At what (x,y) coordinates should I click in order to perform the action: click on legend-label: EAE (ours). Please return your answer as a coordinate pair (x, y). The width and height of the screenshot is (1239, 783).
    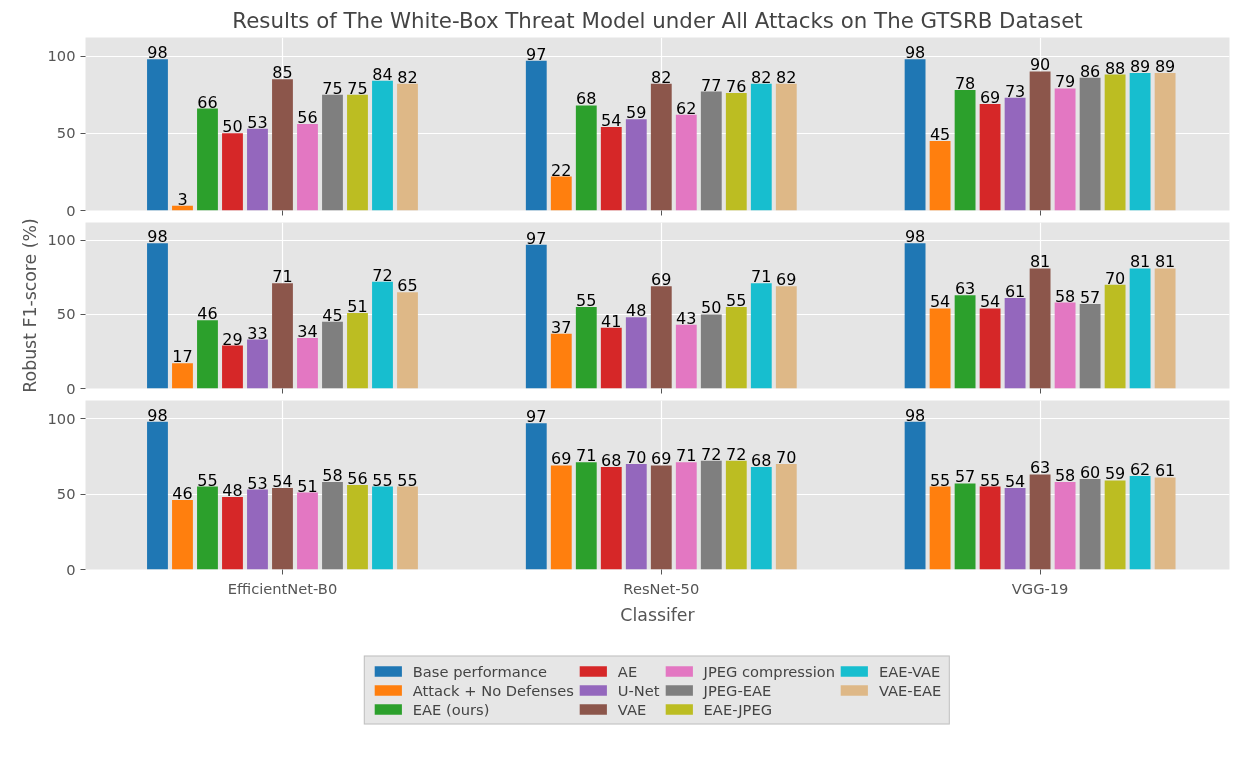
    Looking at the image, I should click on (451, 708).